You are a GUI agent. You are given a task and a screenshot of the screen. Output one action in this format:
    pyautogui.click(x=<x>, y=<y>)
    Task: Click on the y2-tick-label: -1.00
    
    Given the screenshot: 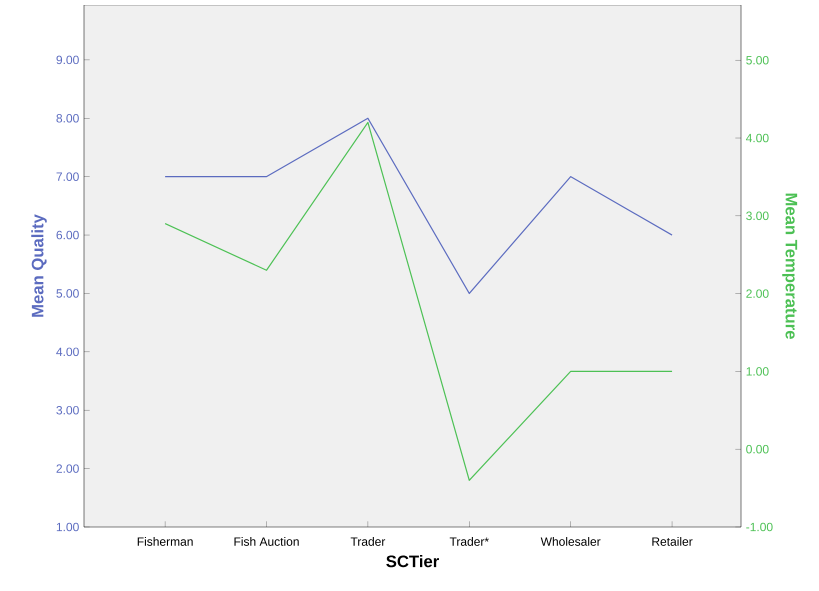 What is the action you would take?
    pyautogui.click(x=759, y=527)
    